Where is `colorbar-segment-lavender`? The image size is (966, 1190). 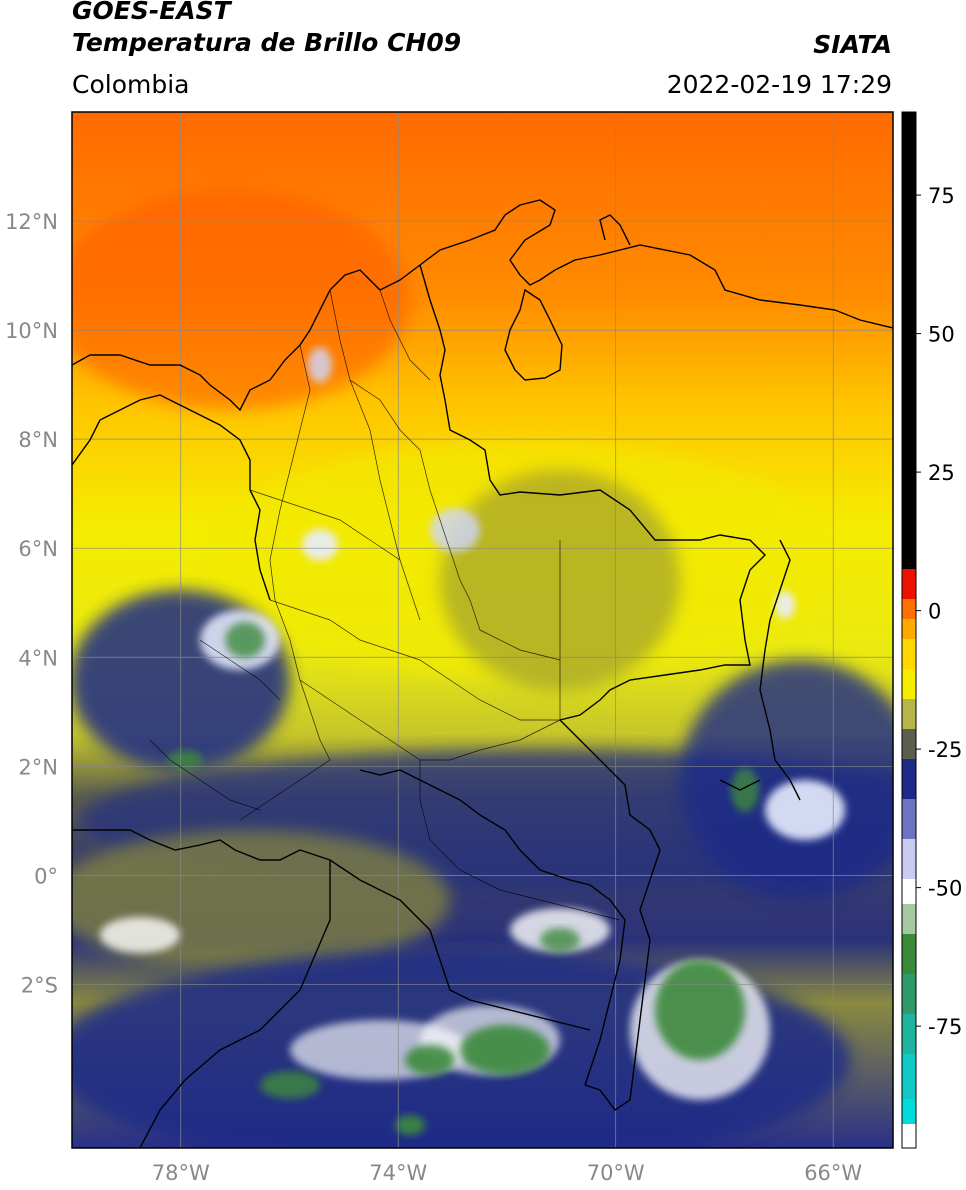
colorbar-segment-lavender is located at coordinates (909, 859).